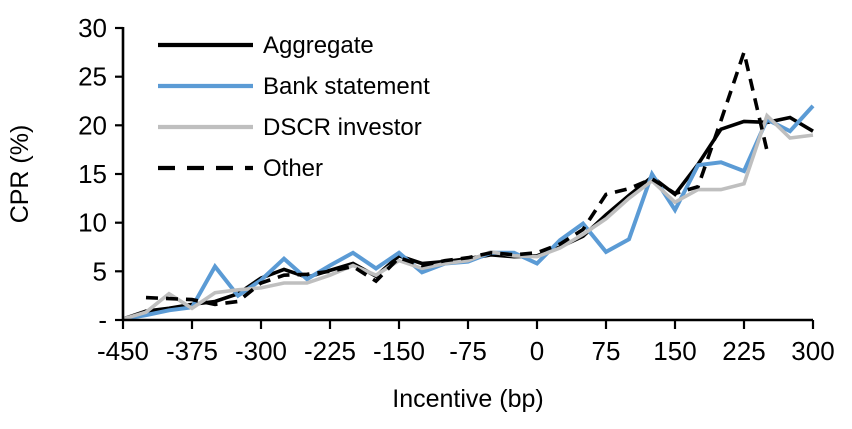  What do you see at coordinates (261, 351) in the screenshot?
I see `x-tick-label: -300` at bounding box center [261, 351].